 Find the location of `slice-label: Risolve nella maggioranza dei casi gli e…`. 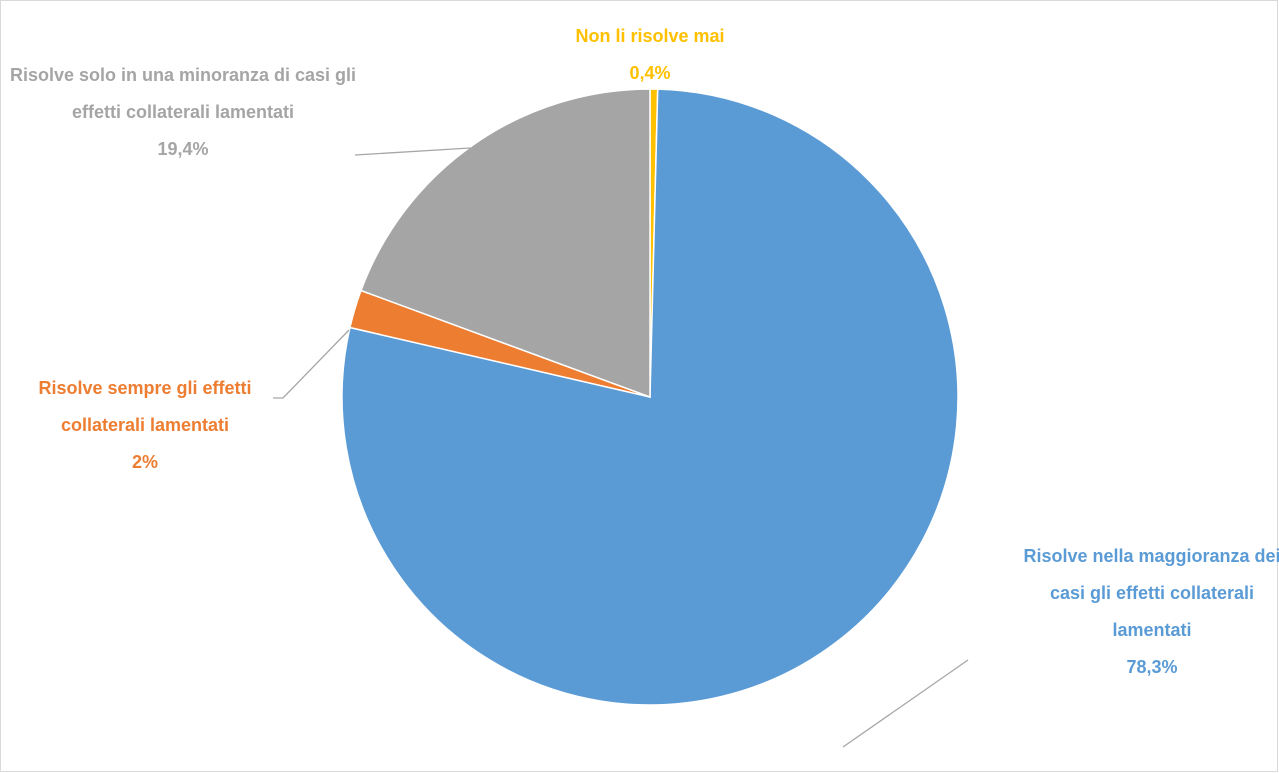

slice-label: Risolve nella maggioranza dei casi gli e… is located at coordinates (1150, 612).